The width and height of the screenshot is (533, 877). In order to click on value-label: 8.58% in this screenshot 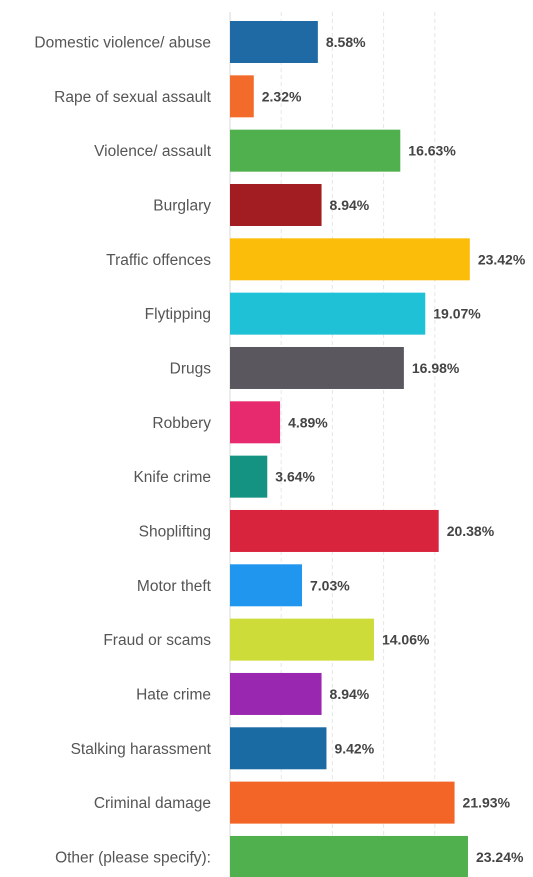, I will do `click(346, 42)`.